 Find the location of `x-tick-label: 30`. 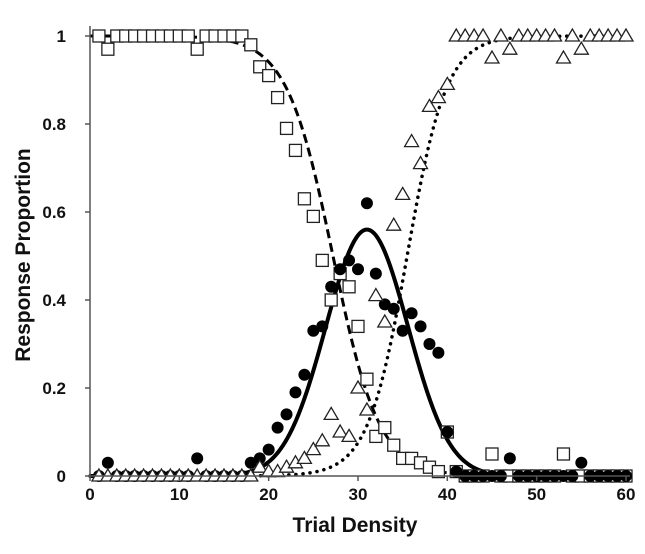

x-tick-label: 30 is located at coordinates (358, 494).